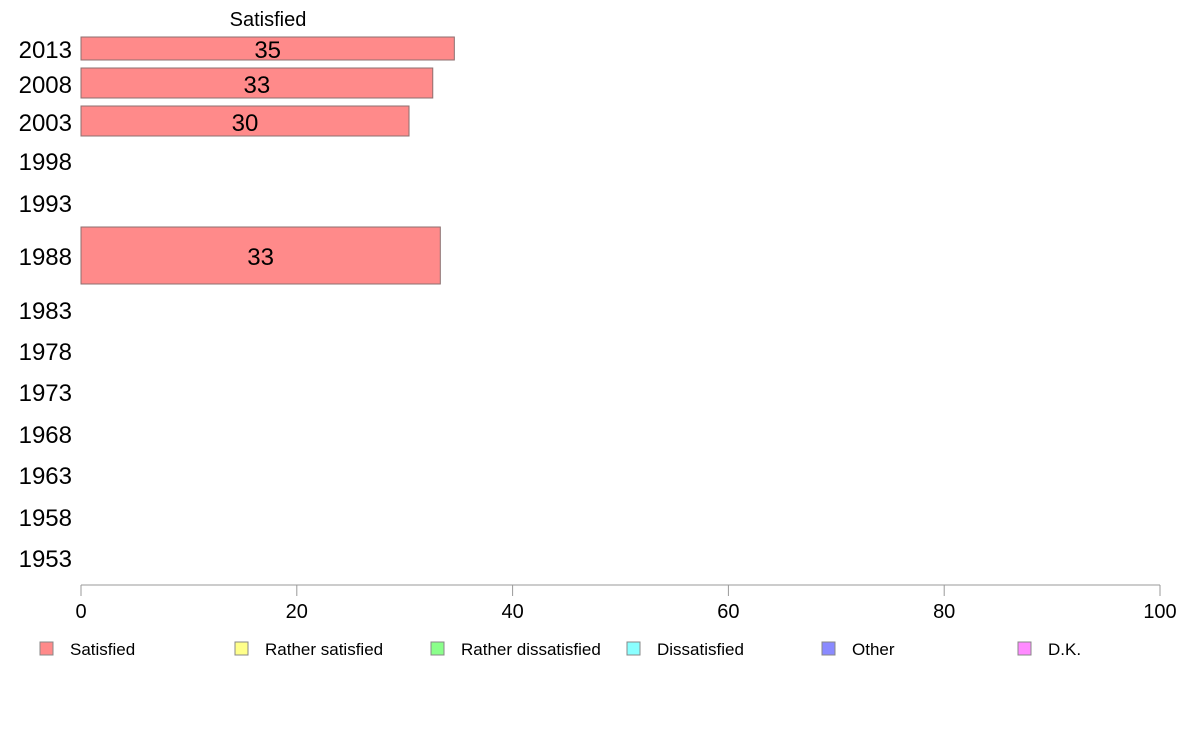  What do you see at coordinates (45, 123) in the screenshot?
I see `year-label: 2003` at bounding box center [45, 123].